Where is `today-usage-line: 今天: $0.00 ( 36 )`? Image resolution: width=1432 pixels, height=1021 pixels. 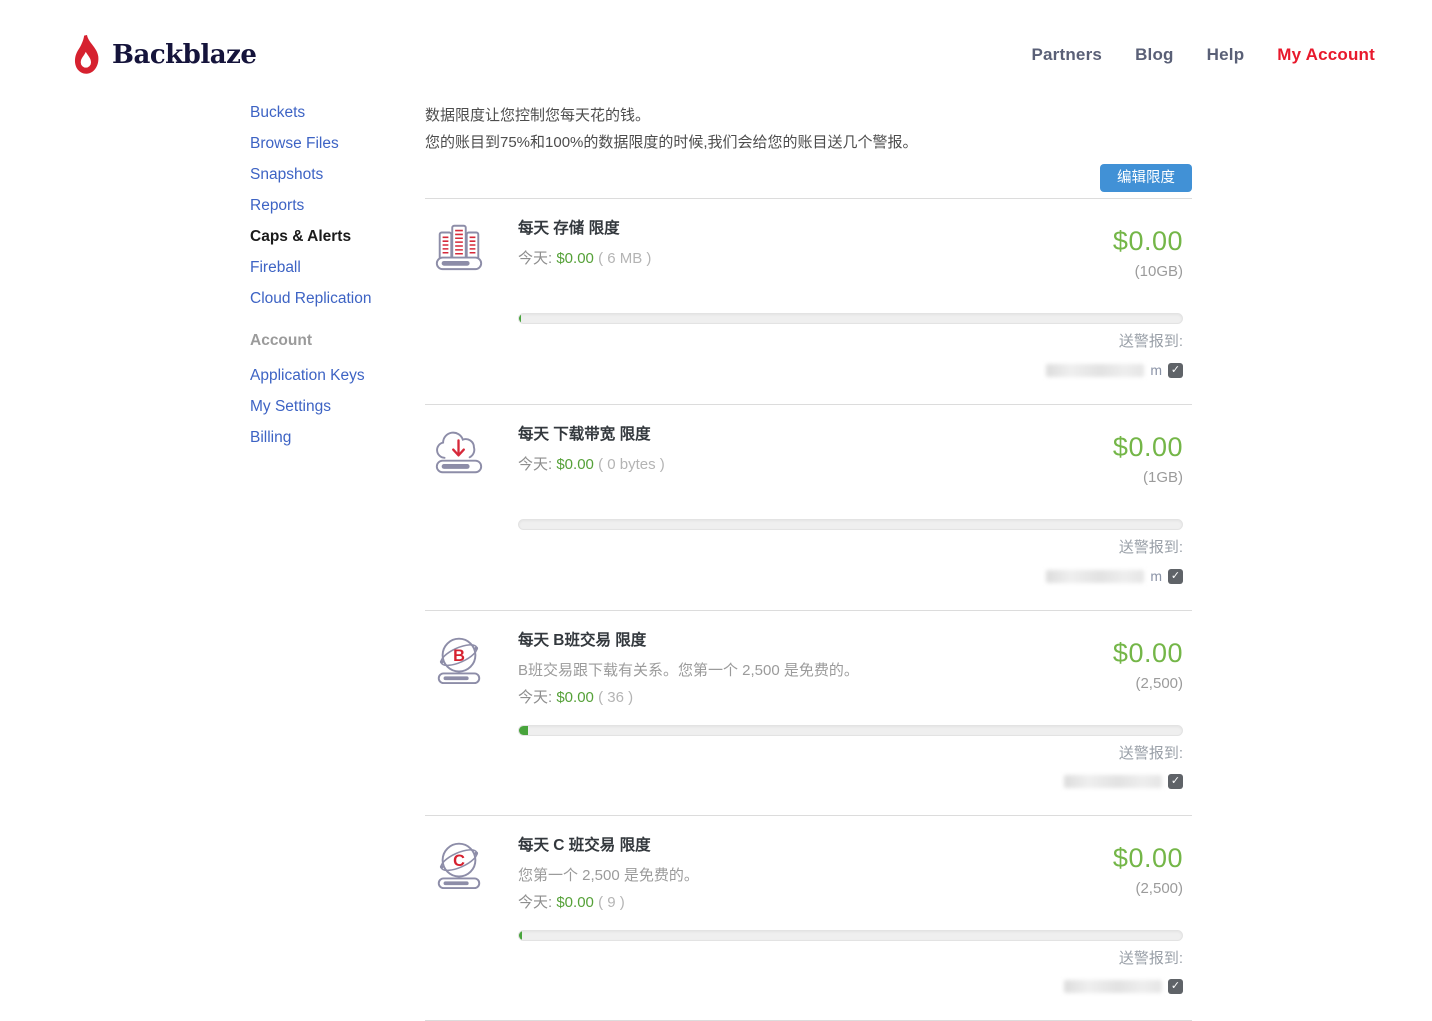 today-usage-line: 今天: $0.00 ( 36 ) is located at coordinates (688, 698).